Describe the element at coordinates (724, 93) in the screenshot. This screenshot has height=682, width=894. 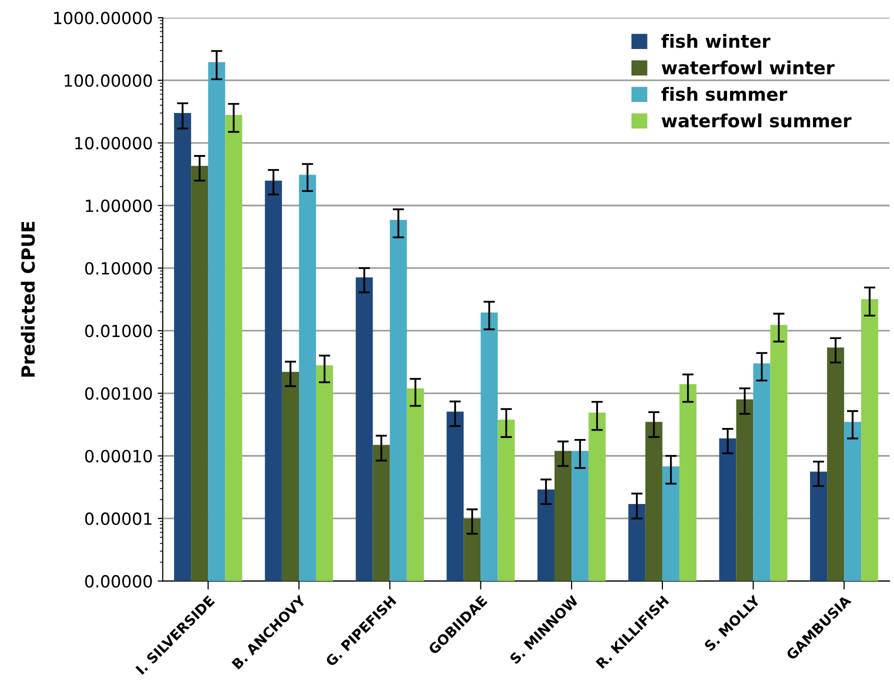
I see `legend-label: fish summer` at that location.